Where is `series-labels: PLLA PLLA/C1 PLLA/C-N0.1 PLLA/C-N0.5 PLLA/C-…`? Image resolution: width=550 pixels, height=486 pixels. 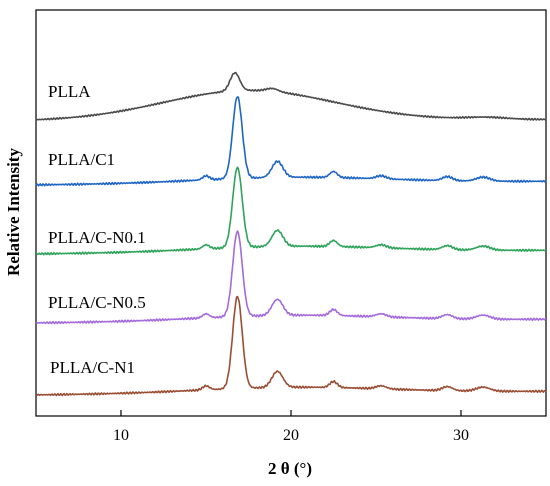
series-labels: PLLA PLLA/C1 PLLA/C-N0.1 PLLA/C-N0.5 PLLA/C-… is located at coordinates (97, 229).